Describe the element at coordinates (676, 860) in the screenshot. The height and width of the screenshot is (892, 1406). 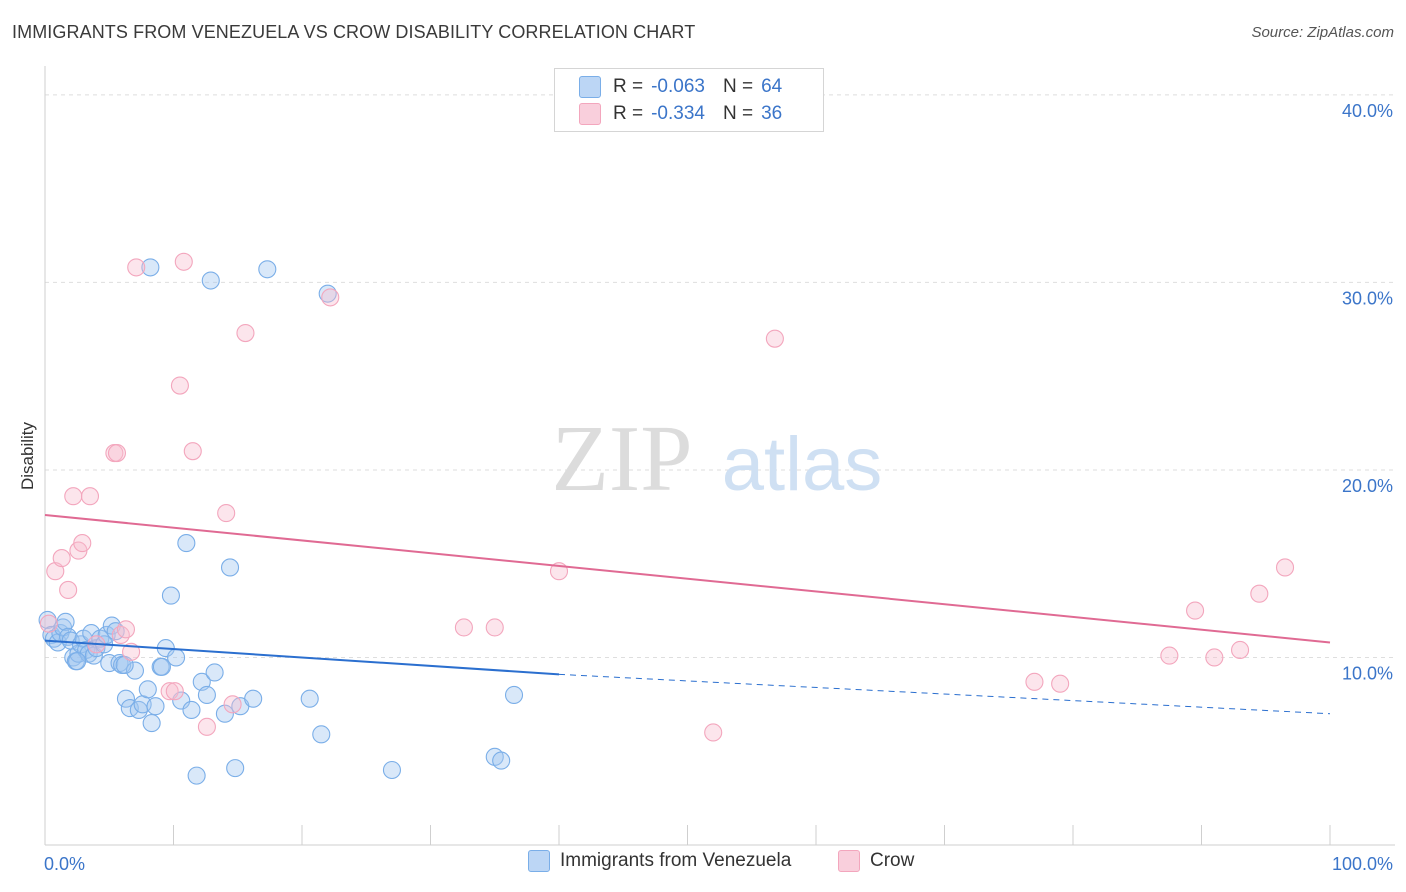
I see `legend-item-label: Immigrants from Venezuela` at that location.